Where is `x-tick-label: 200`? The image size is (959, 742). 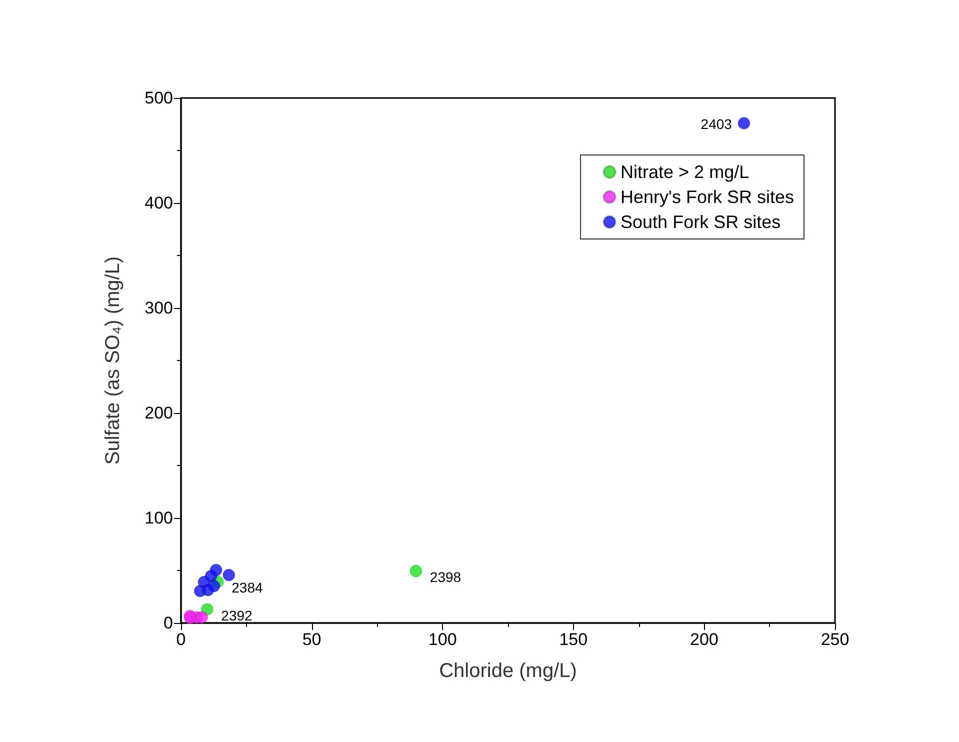
x-tick-label: 200 is located at coordinates (704, 639).